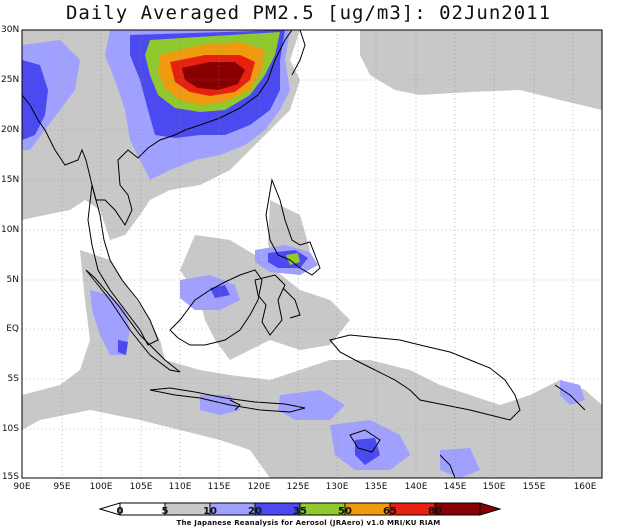  I want to click on lon-label-135e: 135E, so click(376, 487).